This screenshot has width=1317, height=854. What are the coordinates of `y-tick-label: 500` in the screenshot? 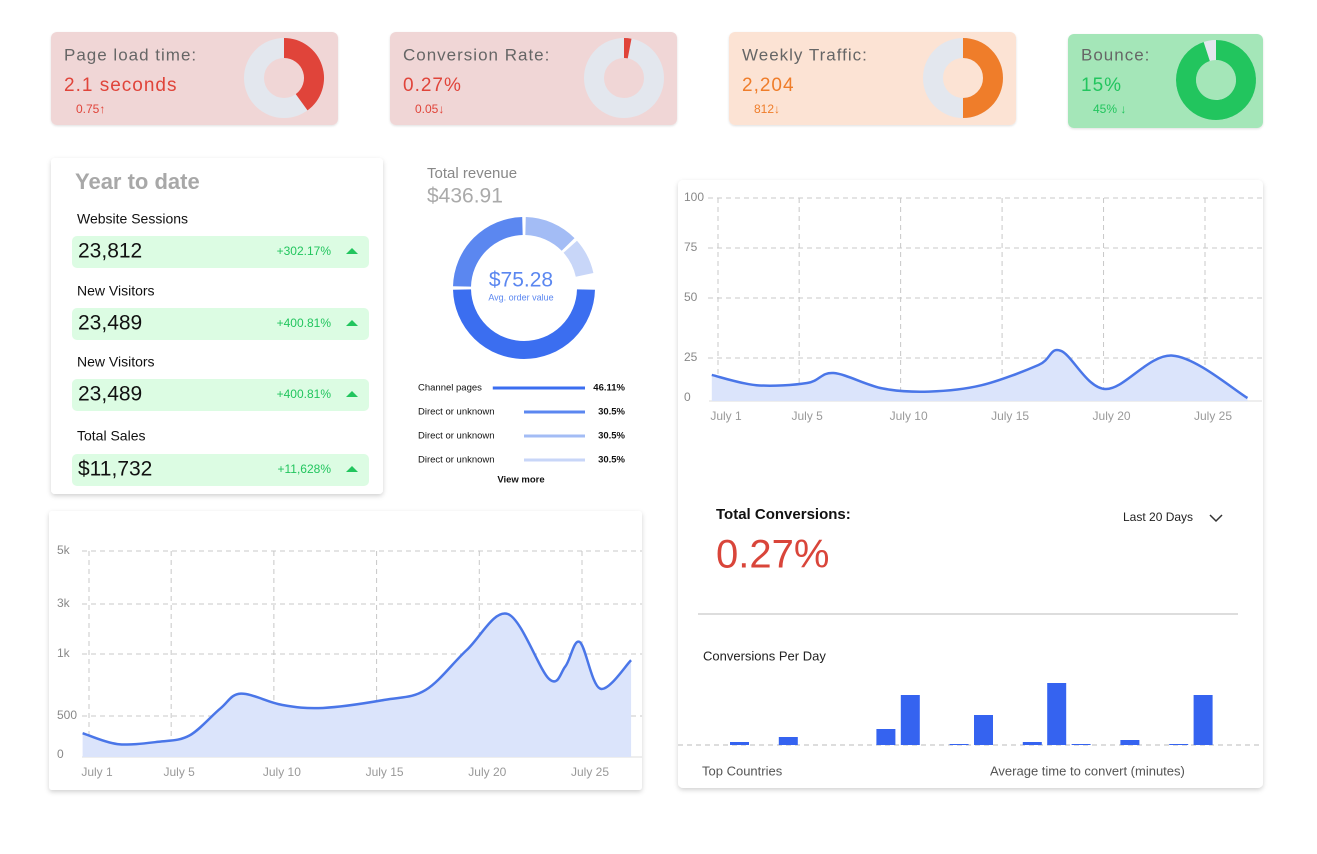 It's located at (67, 715).